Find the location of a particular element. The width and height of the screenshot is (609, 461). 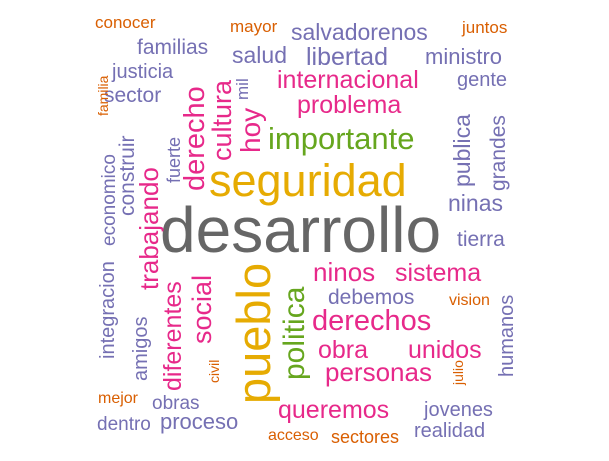

word-pueblo: pueblo is located at coordinates (253, 333).